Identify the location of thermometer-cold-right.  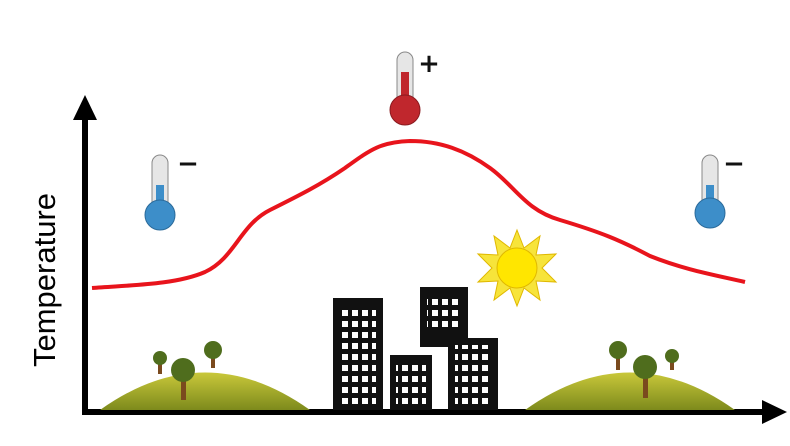
(710, 191).